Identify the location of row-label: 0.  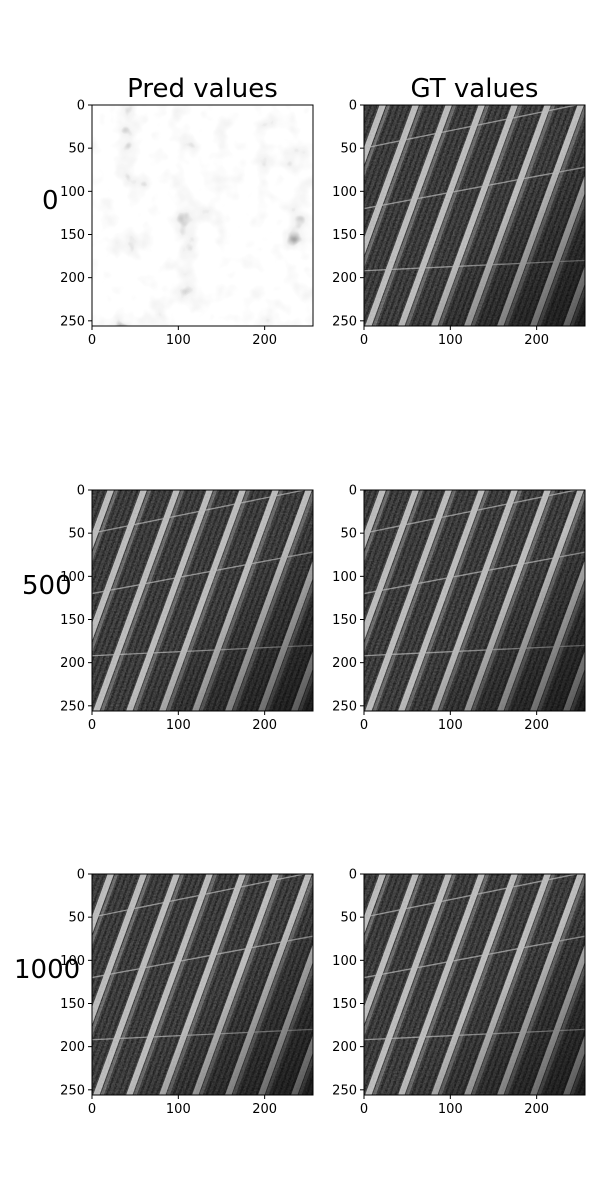
(50, 201).